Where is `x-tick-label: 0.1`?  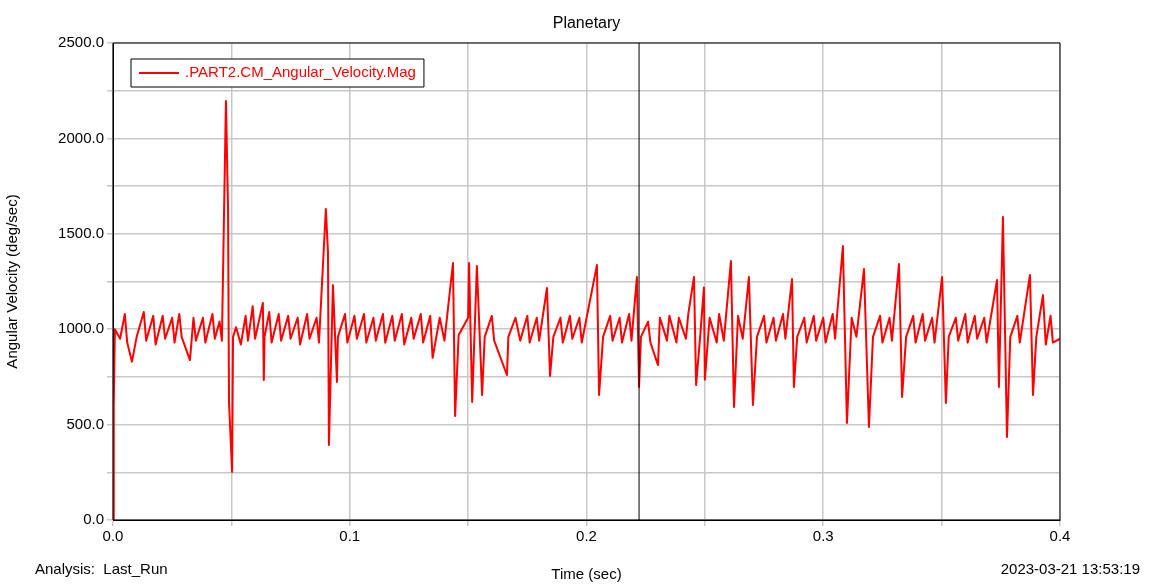
x-tick-label: 0.1 is located at coordinates (350, 536).